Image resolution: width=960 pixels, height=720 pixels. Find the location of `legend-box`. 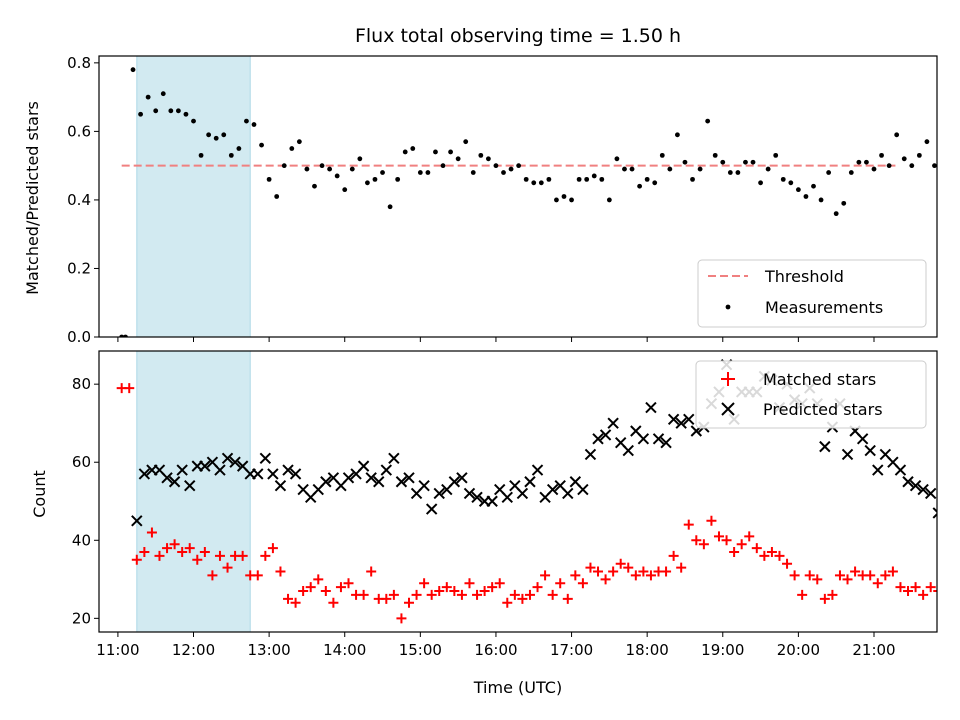

legend-box is located at coordinates (812, 293).